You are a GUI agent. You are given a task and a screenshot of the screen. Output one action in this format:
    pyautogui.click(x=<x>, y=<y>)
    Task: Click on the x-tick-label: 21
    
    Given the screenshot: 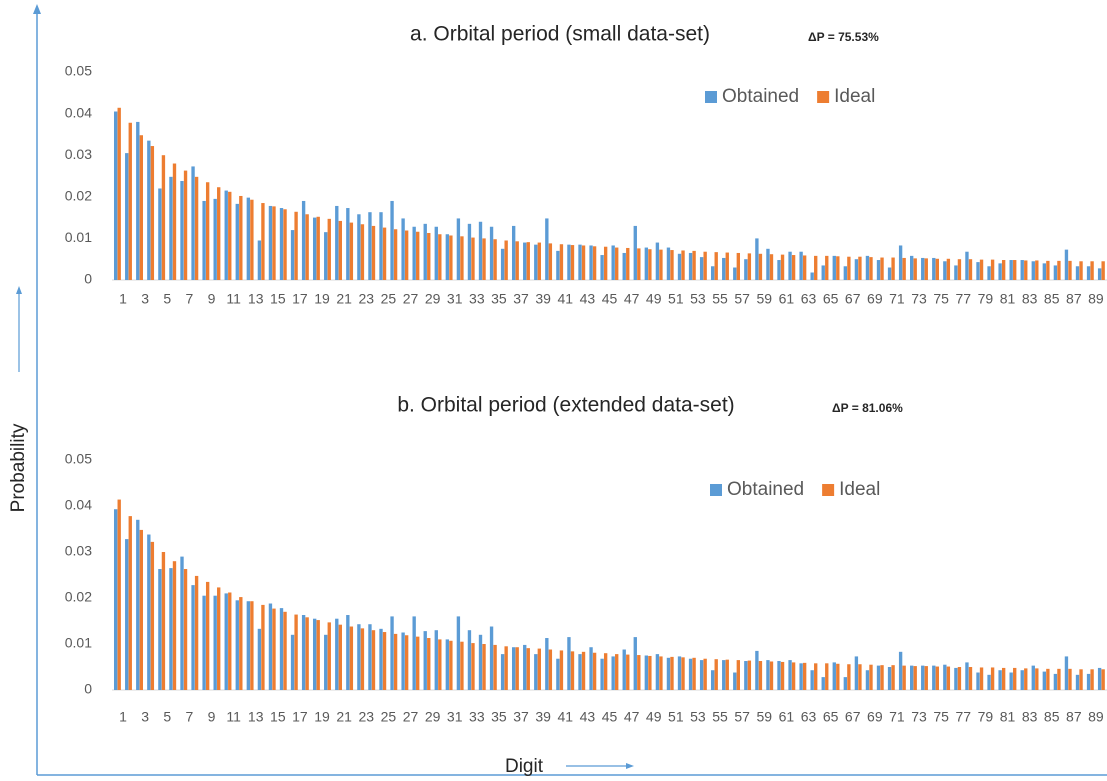 What is the action you would take?
    pyautogui.click(x=344, y=299)
    